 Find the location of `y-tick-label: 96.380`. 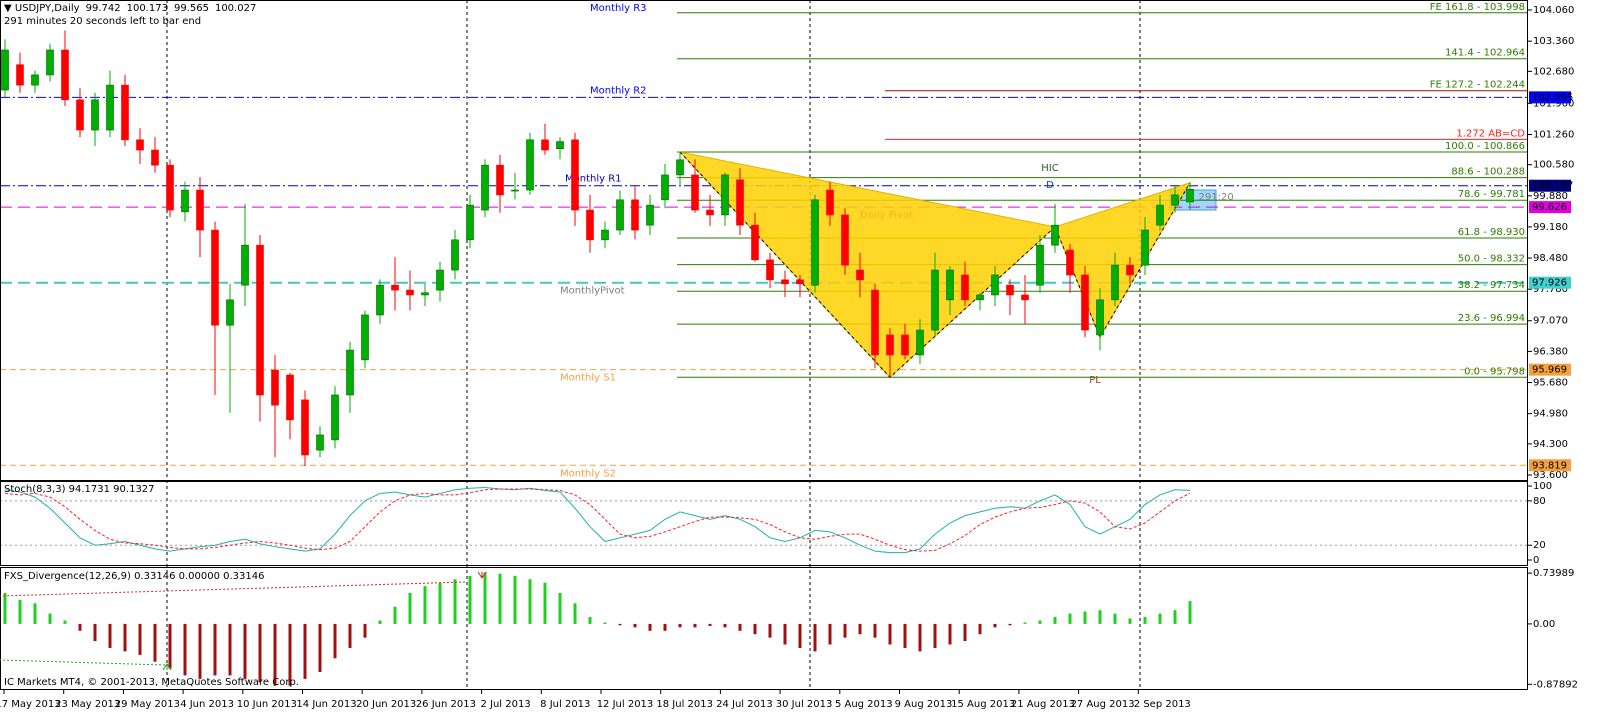

y-tick-label: 96.380 is located at coordinates (1550, 351).